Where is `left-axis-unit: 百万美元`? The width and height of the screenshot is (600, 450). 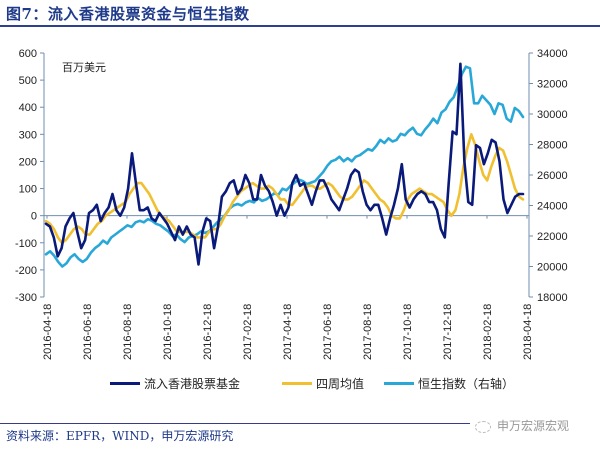 left-axis-unit: 百万美元 is located at coordinates (84, 67).